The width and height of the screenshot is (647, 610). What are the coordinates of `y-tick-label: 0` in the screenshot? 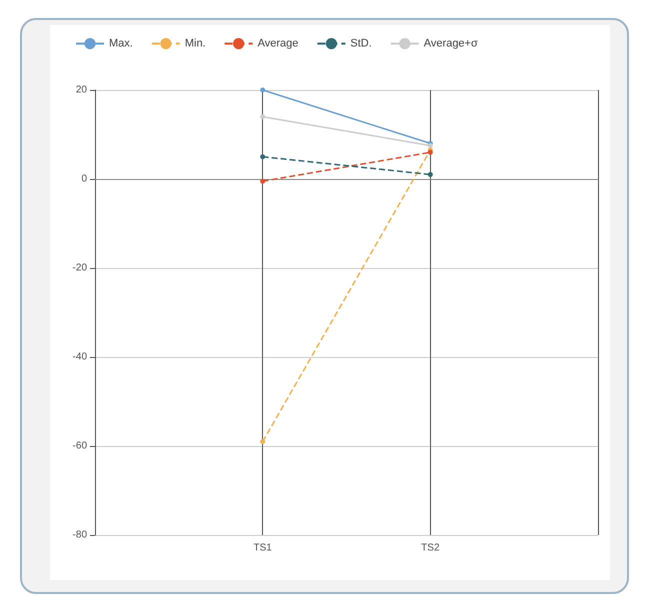 It's located at (84, 179).